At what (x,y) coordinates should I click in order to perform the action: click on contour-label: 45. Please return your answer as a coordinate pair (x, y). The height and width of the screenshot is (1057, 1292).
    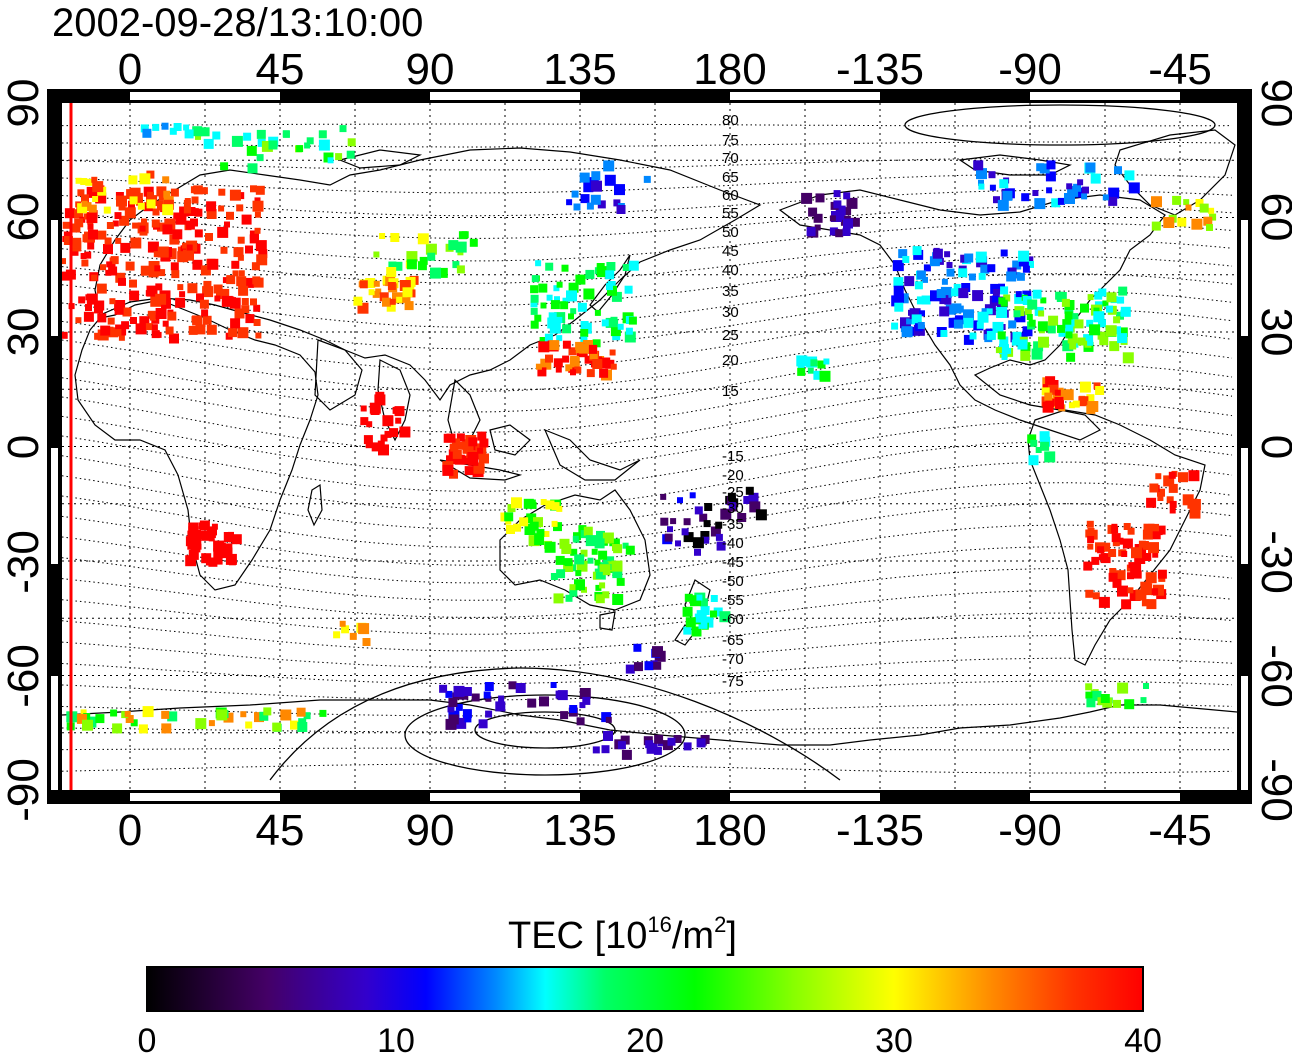
    Looking at the image, I should click on (730, 251).